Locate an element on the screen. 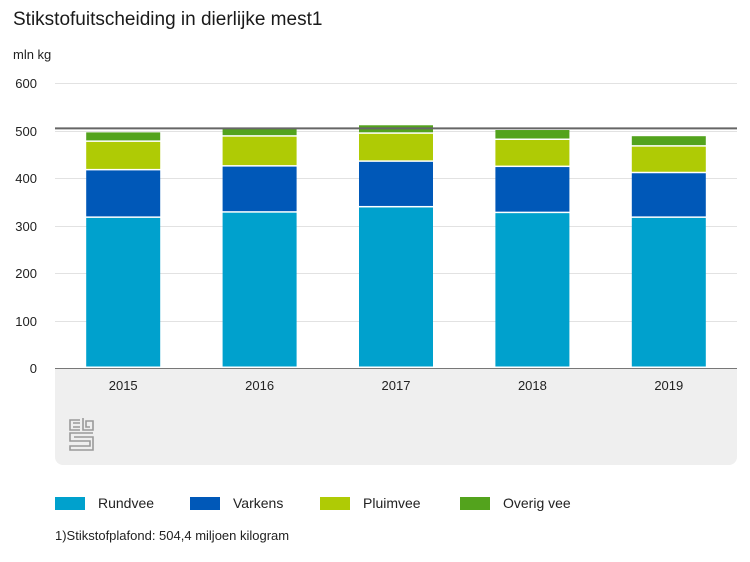  x-tick-label: 2016 is located at coordinates (259, 385).